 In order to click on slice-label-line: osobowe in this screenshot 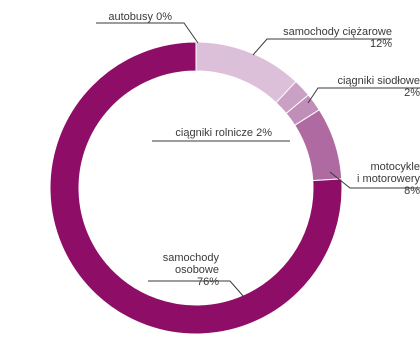, I will do `click(197, 270)`.